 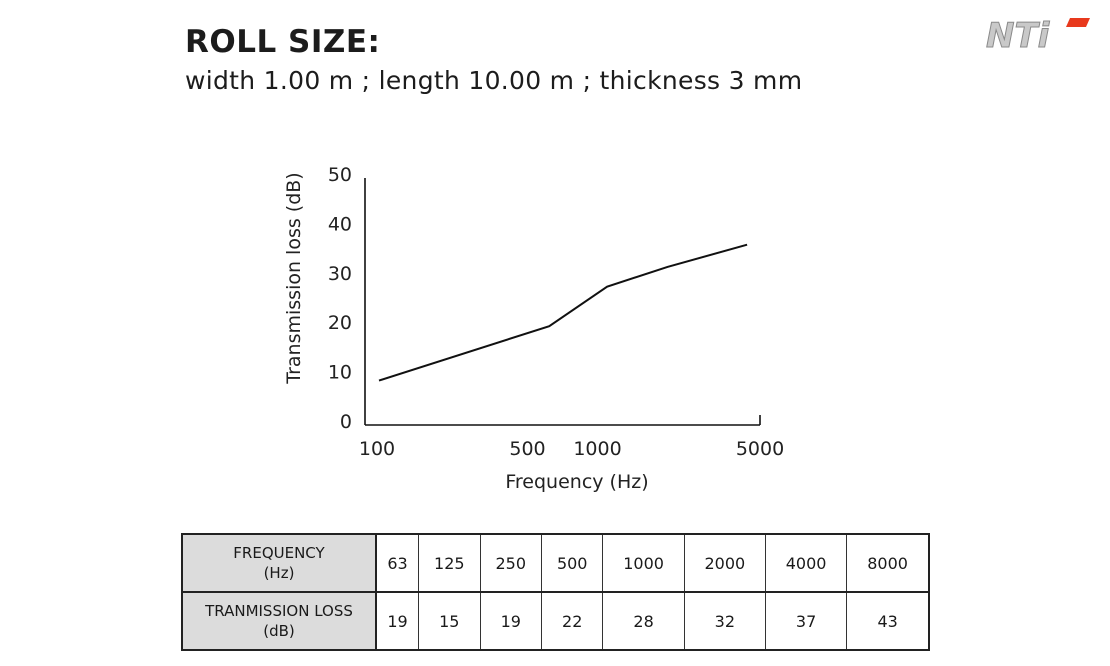 I want to click on x-axis-label: Frequency (Hz), so click(x=576, y=482).